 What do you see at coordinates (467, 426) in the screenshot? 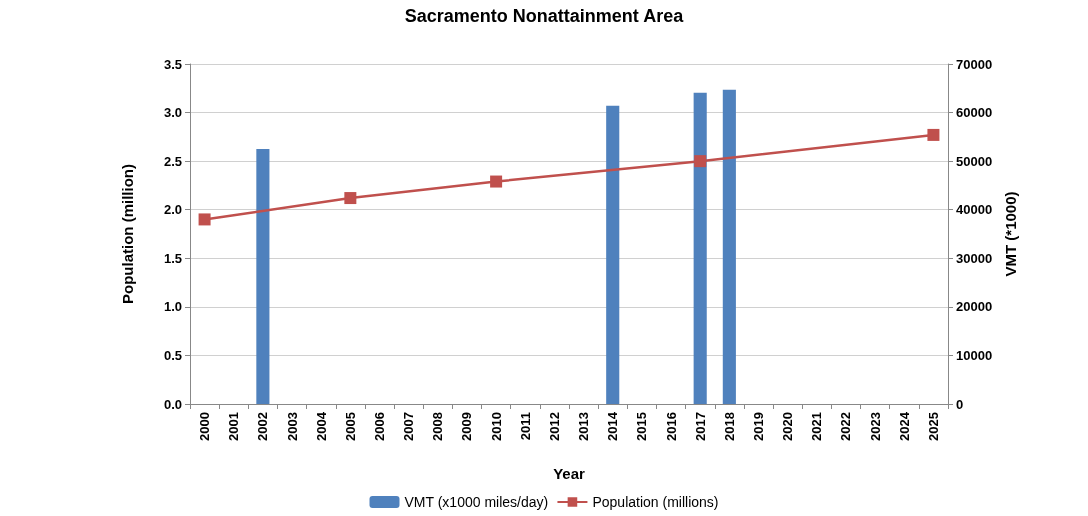
I see `x-tick-label: 2009` at bounding box center [467, 426].